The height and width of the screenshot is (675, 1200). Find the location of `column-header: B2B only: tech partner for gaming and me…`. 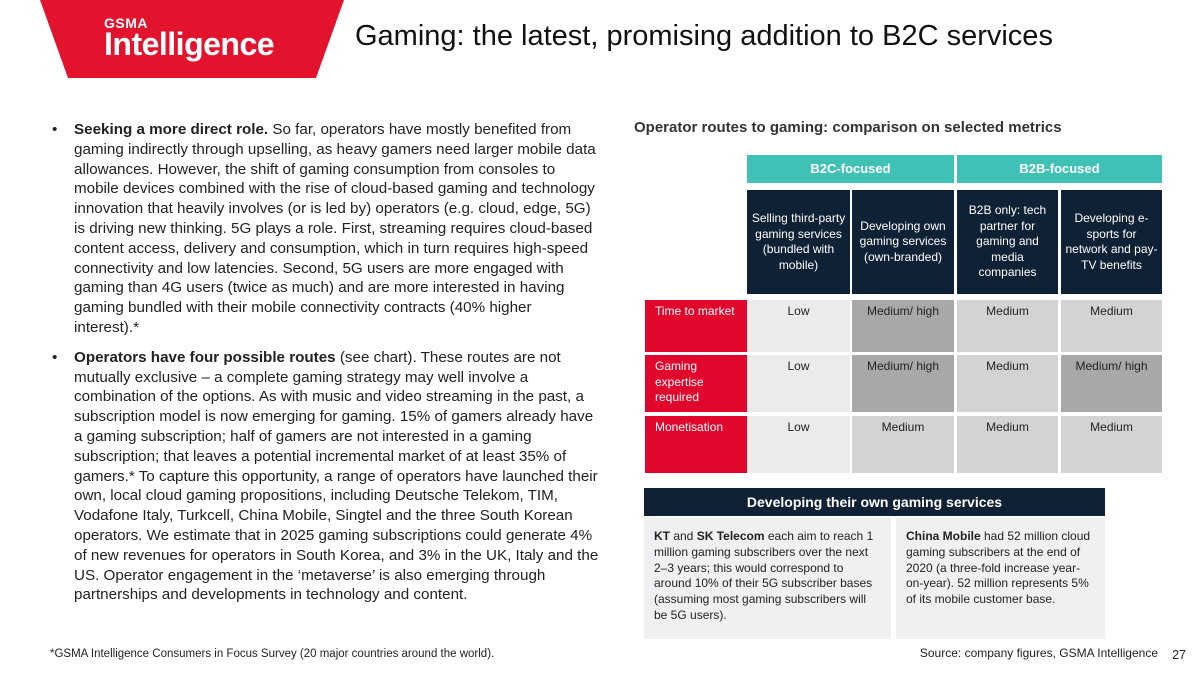

column-header: B2B only: tech partner for gaming and me… is located at coordinates (1007, 242).